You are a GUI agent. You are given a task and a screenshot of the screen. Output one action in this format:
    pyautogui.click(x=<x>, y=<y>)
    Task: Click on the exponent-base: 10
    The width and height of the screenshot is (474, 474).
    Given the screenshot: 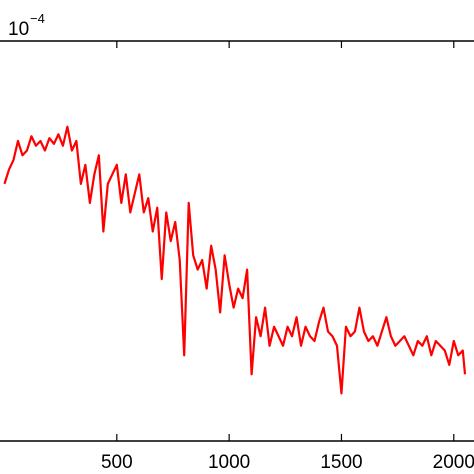 What is the action you would take?
    pyautogui.click(x=18, y=29)
    